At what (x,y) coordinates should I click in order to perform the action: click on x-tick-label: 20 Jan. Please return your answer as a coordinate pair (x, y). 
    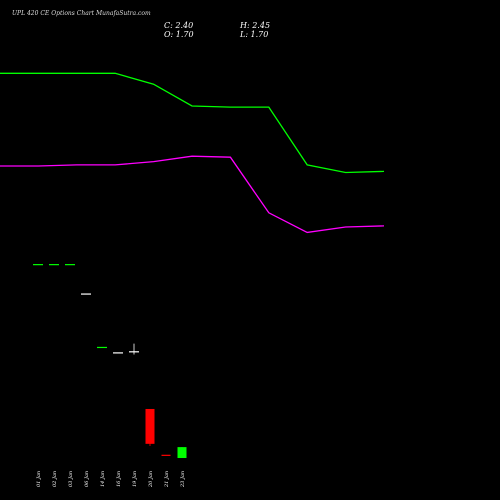
    Looking at the image, I should click on (151, 479).